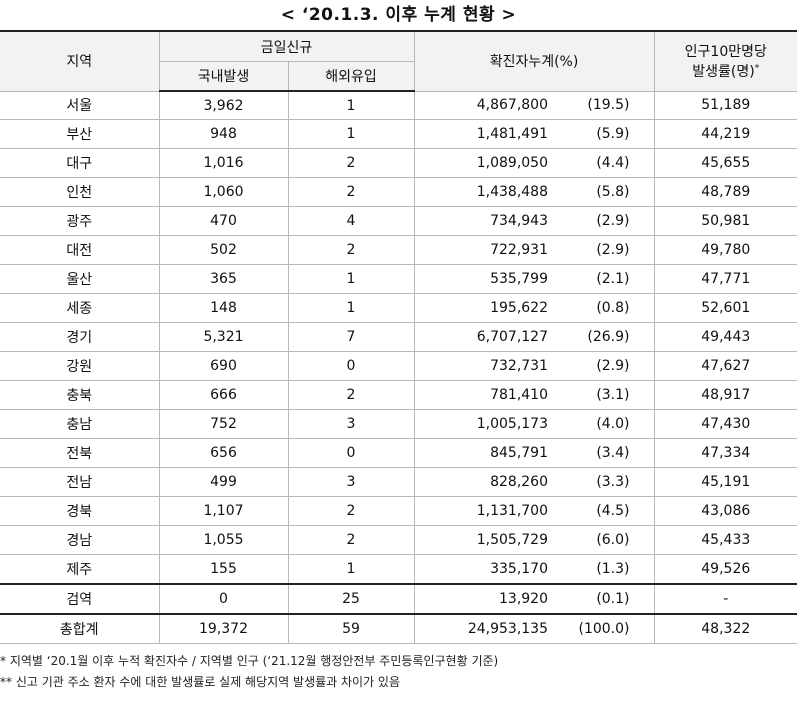  Describe the element at coordinates (609, 540) in the screenshot. I see `cell-pct: (6.0)` at that location.